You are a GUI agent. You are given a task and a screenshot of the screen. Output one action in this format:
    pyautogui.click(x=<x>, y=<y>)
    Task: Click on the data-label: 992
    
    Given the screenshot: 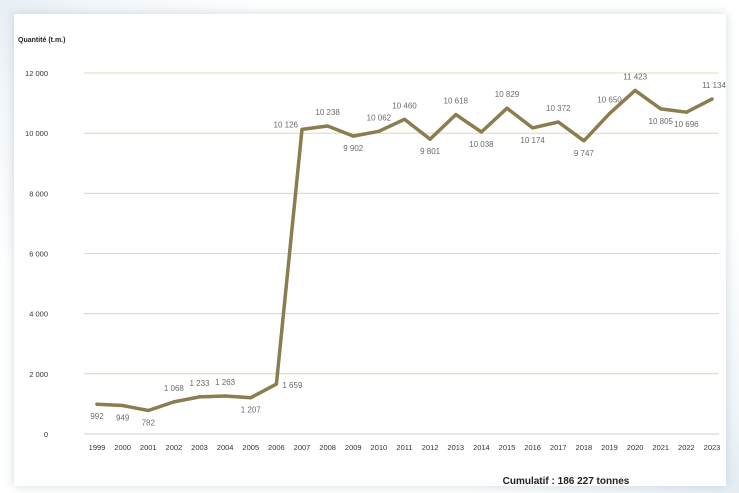 What is the action you would take?
    pyautogui.click(x=97, y=416)
    